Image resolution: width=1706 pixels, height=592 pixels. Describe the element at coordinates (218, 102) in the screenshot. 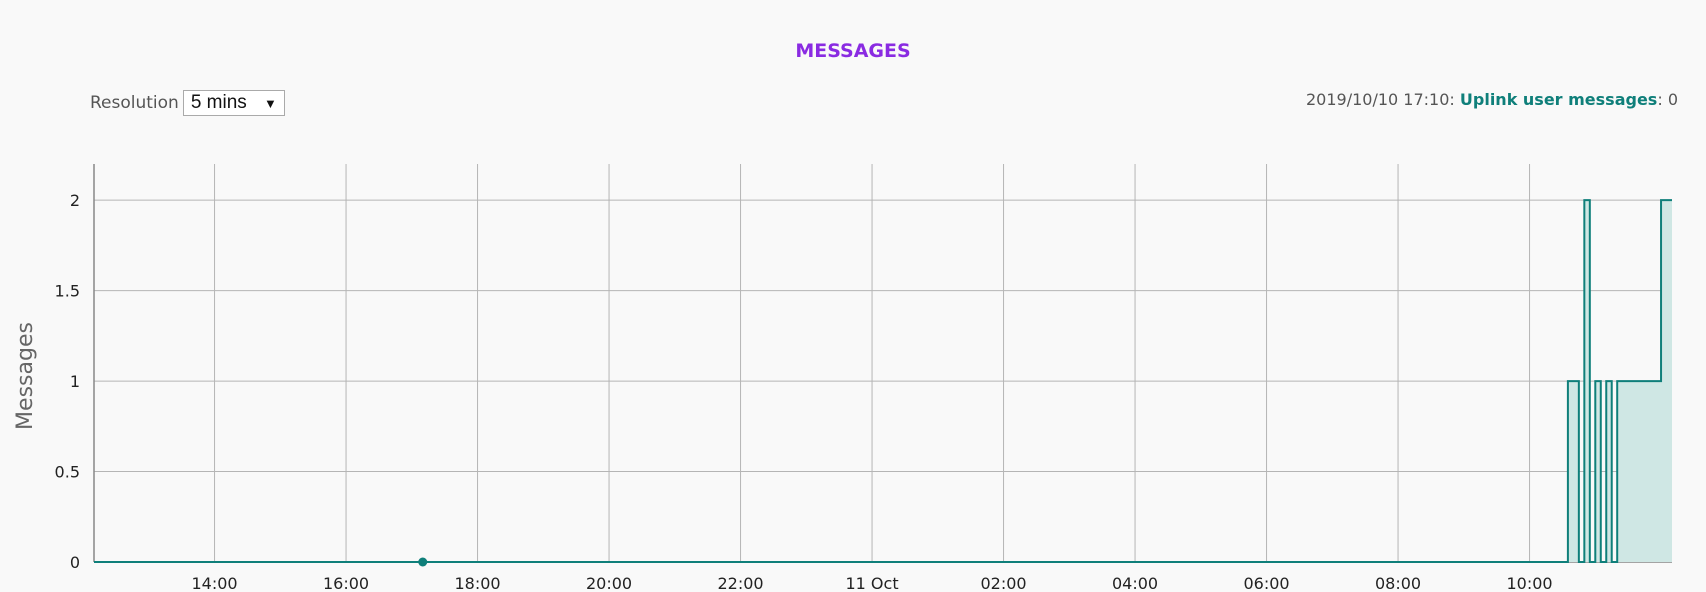

I see `resolution-value: 5 mins` at that location.